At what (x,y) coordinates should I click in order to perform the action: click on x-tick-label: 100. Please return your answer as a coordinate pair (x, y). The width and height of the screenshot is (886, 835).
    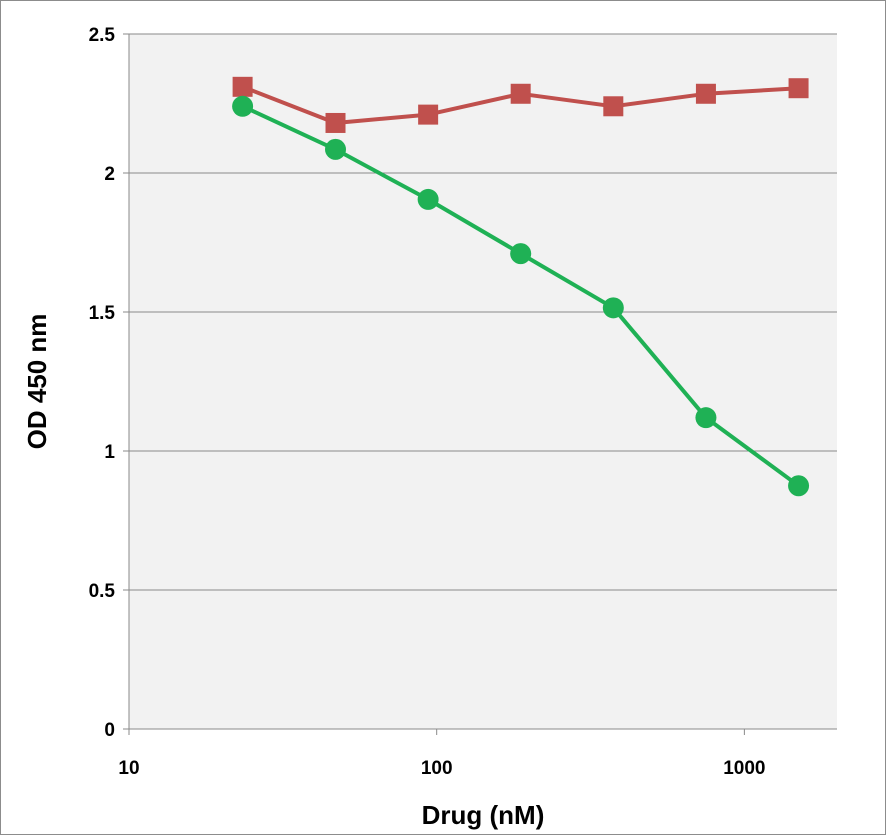
    Looking at the image, I should click on (437, 768).